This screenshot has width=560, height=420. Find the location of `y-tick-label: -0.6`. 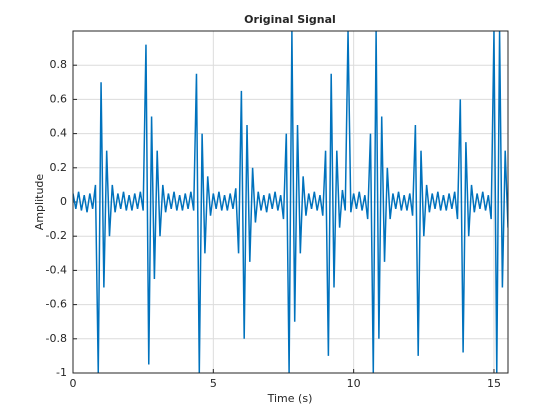

y-tick-label: -0.6 is located at coordinates (56, 304).